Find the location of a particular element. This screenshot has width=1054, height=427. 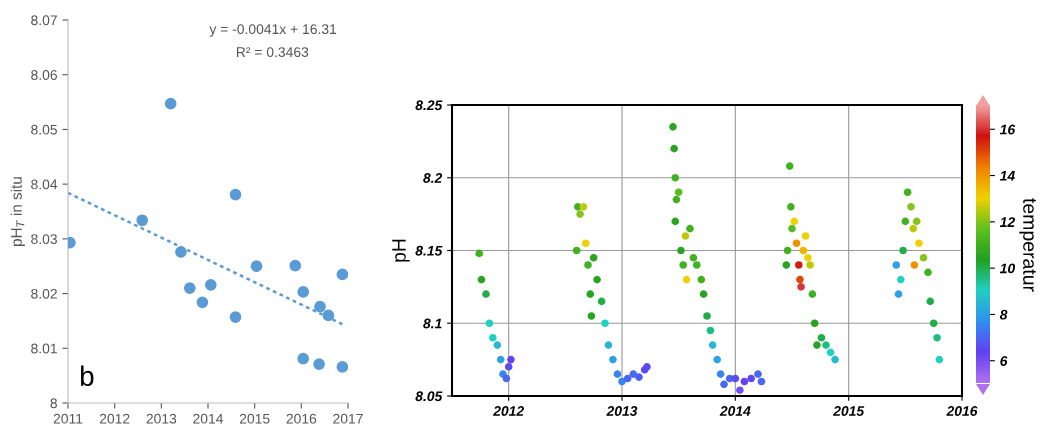

y-tick-label: 8.03 is located at coordinates (44, 239).